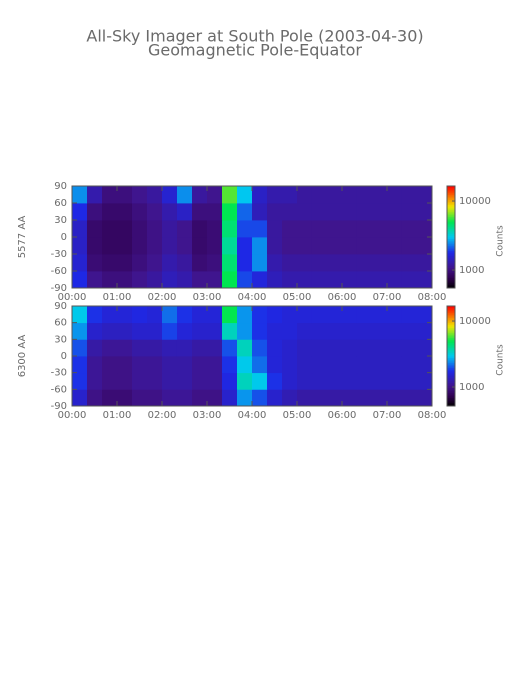 The width and height of the screenshot is (510, 680). What do you see at coordinates (117, 297) in the screenshot?
I see `x-tick-label: 01:00` at bounding box center [117, 297].